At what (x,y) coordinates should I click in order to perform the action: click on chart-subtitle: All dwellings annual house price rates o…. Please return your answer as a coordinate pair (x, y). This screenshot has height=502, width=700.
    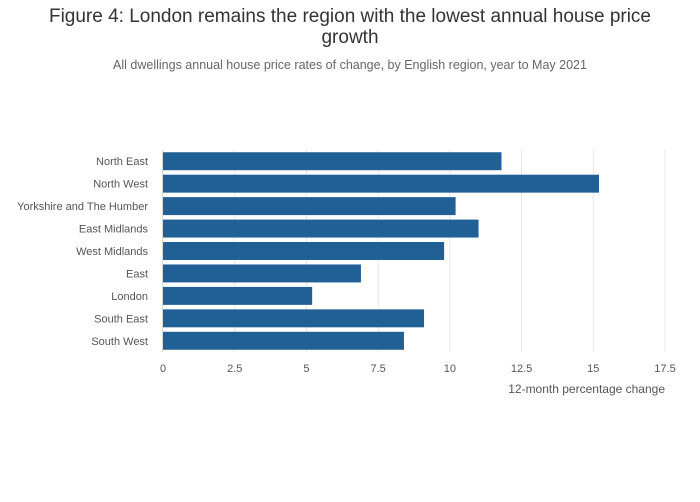
    Looking at the image, I should click on (350, 65).